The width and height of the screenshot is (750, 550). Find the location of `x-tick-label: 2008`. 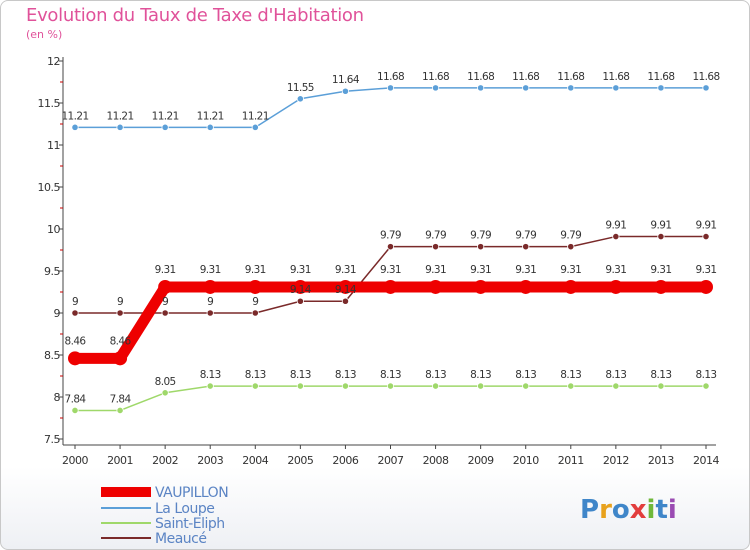

x-tick-label: 2008 is located at coordinates (436, 460).